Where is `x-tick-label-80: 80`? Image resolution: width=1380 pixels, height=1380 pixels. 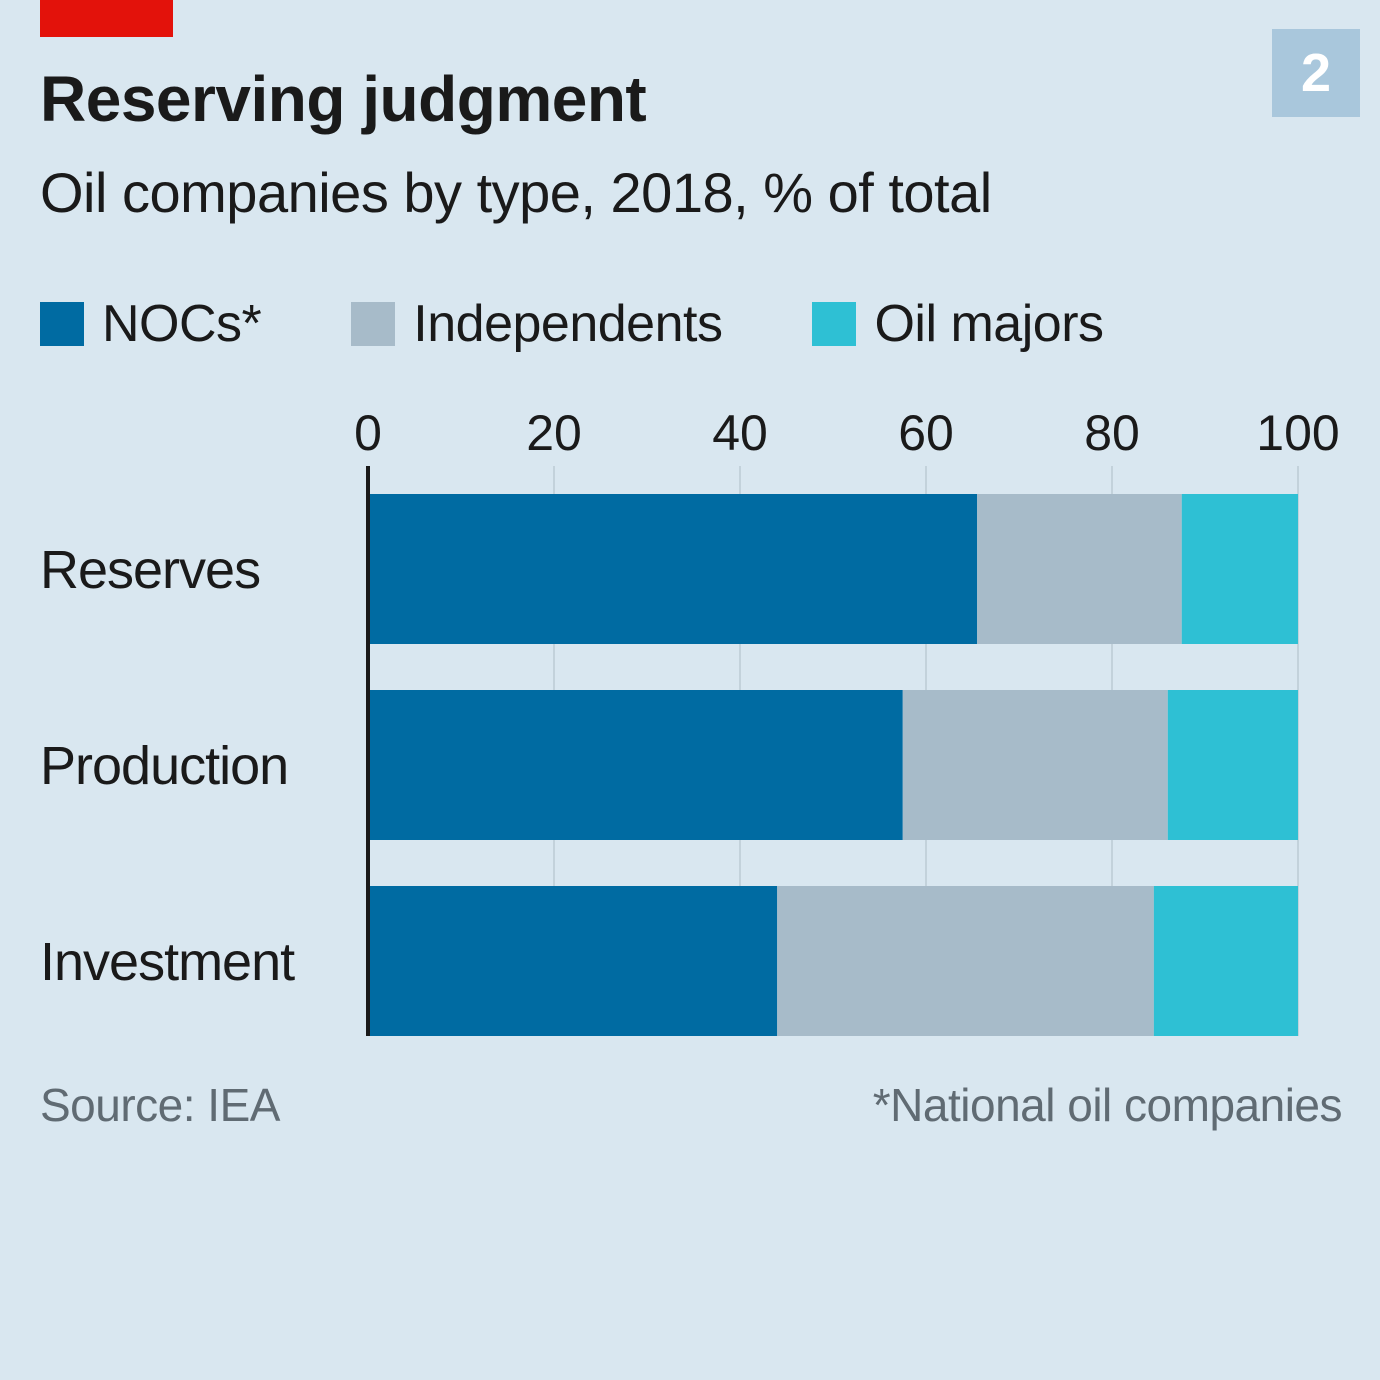
x-tick-label-80: 80 is located at coordinates (1112, 433).